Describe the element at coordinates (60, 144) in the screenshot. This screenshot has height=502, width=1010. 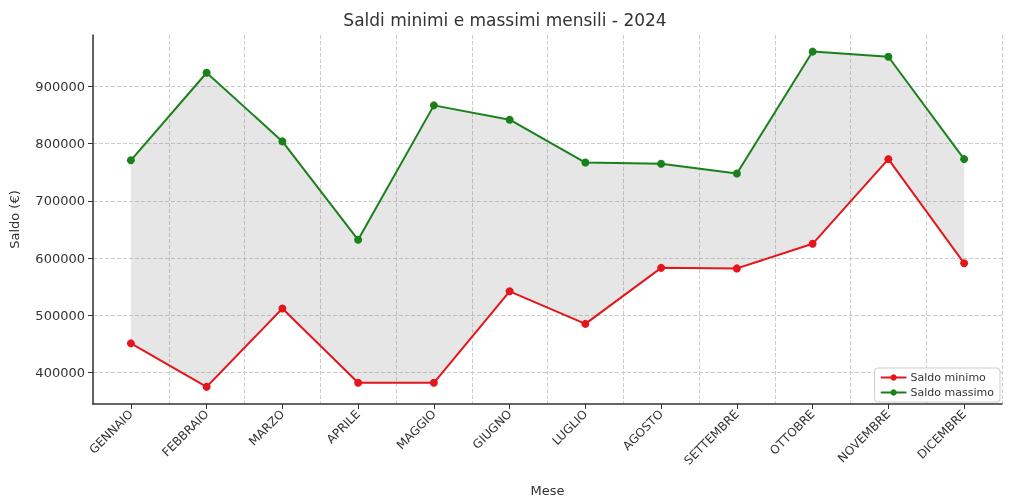
I see `y-tick-label: 800000` at that location.